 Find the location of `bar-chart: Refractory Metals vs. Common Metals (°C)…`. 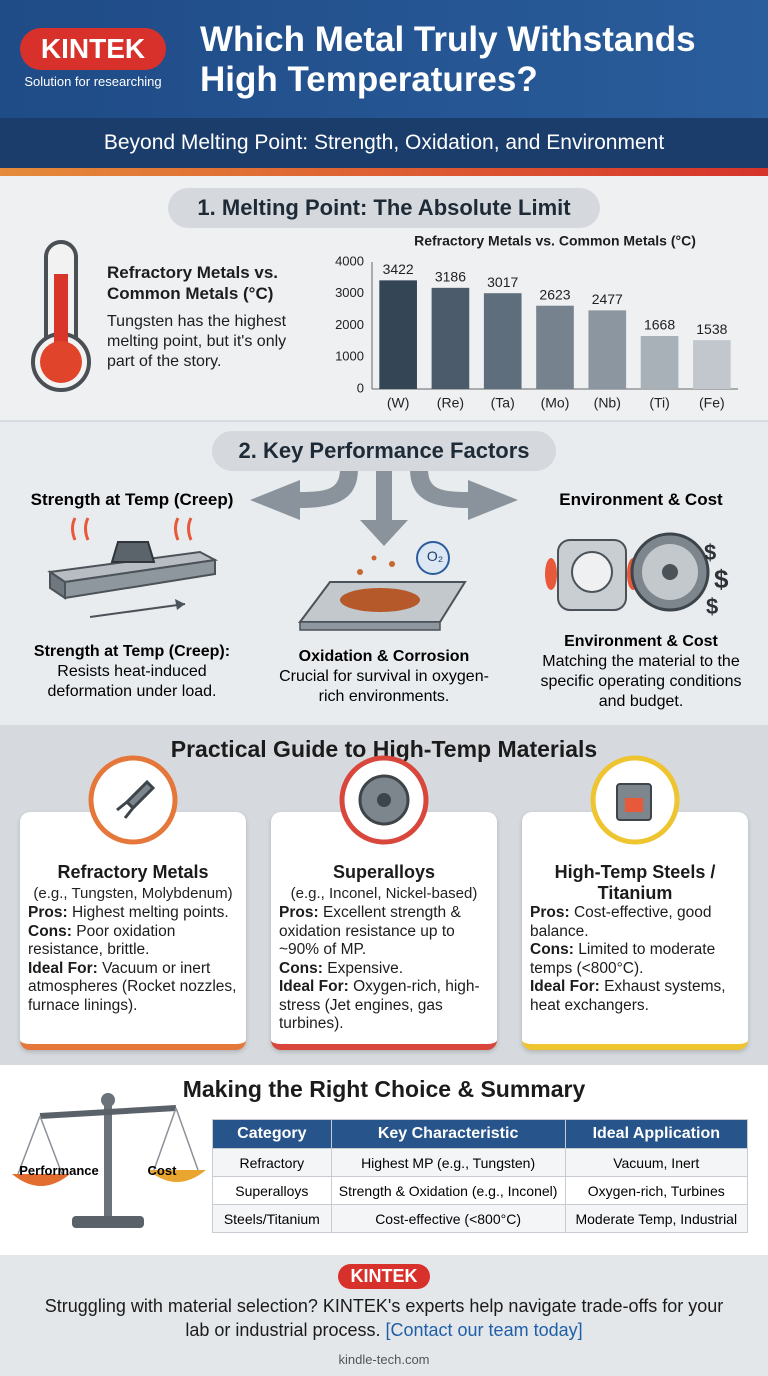

bar-chart: Refractory Metals vs. Common Metals (°C)… is located at coordinates (536, 322).